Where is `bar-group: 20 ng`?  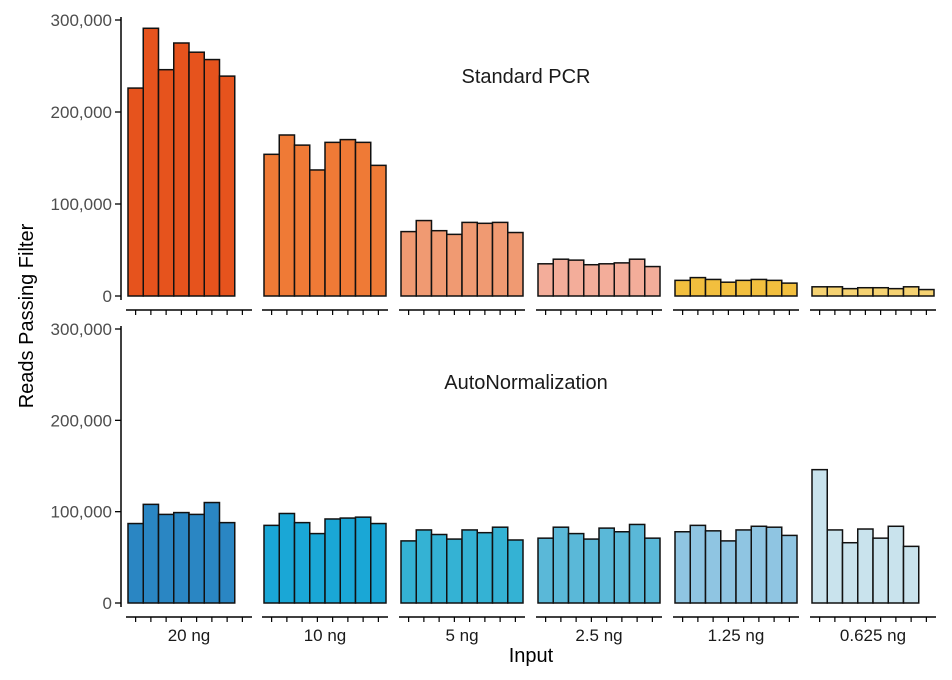 bar-group: 20 ng is located at coordinates (189, 573).